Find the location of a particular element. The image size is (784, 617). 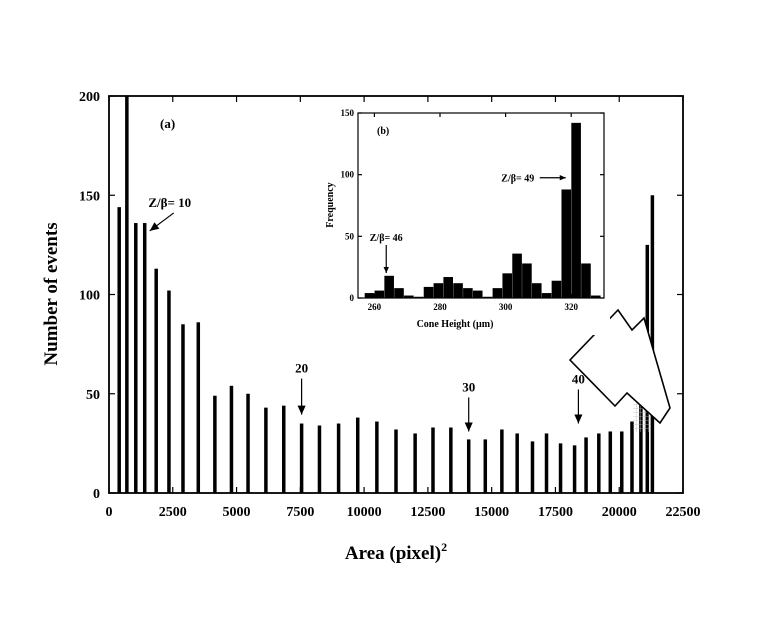

inset-y-ticks: 0 50 100 150 is located at coordinates (472, 205).